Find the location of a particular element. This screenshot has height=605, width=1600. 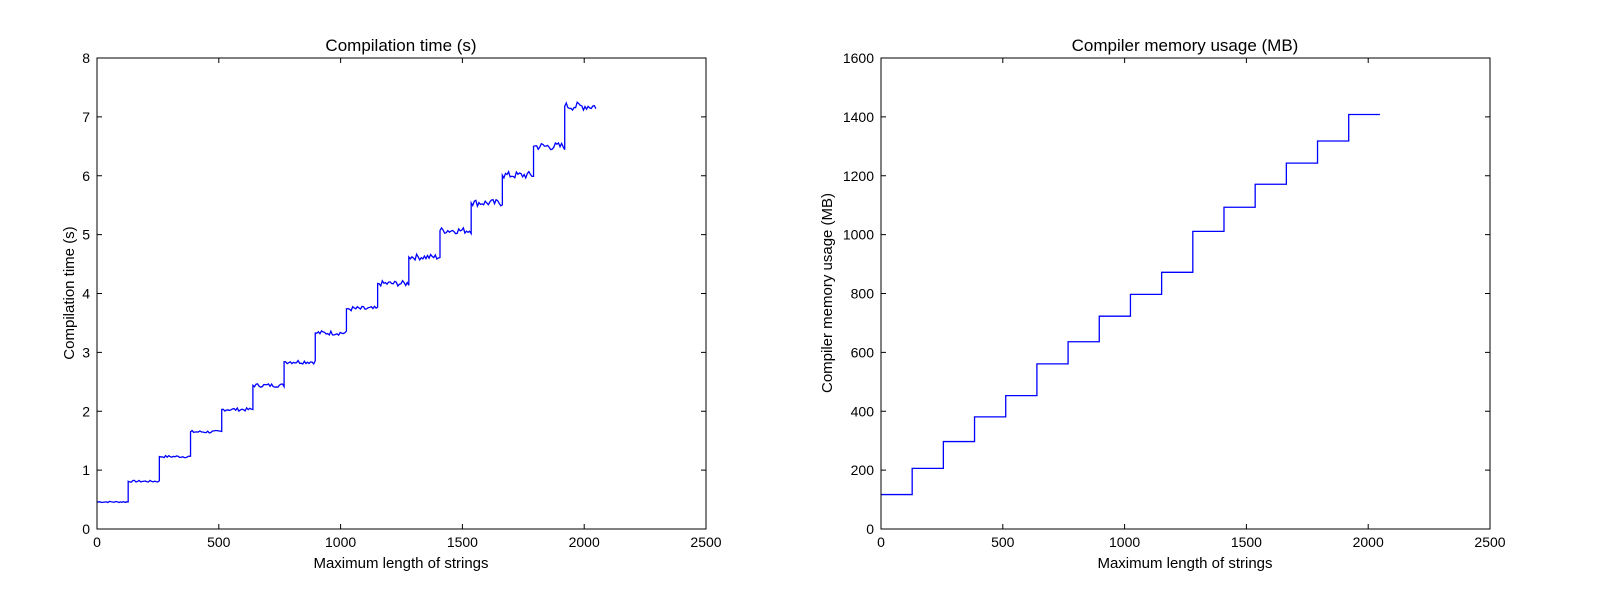

y-tick-label: 5 is located at coordinates (86, 235).